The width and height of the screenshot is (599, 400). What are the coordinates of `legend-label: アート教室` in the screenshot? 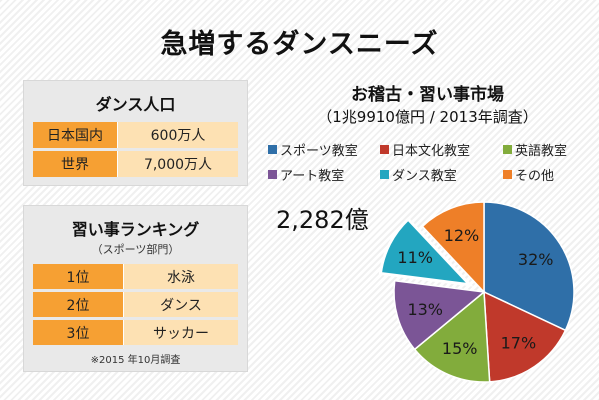 It's located at (312, 176).